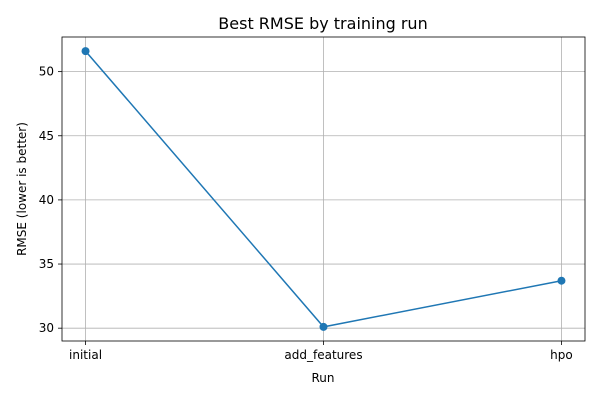  I want to click on y-axis-label: RMSE (lower is better), so click(22, 189).